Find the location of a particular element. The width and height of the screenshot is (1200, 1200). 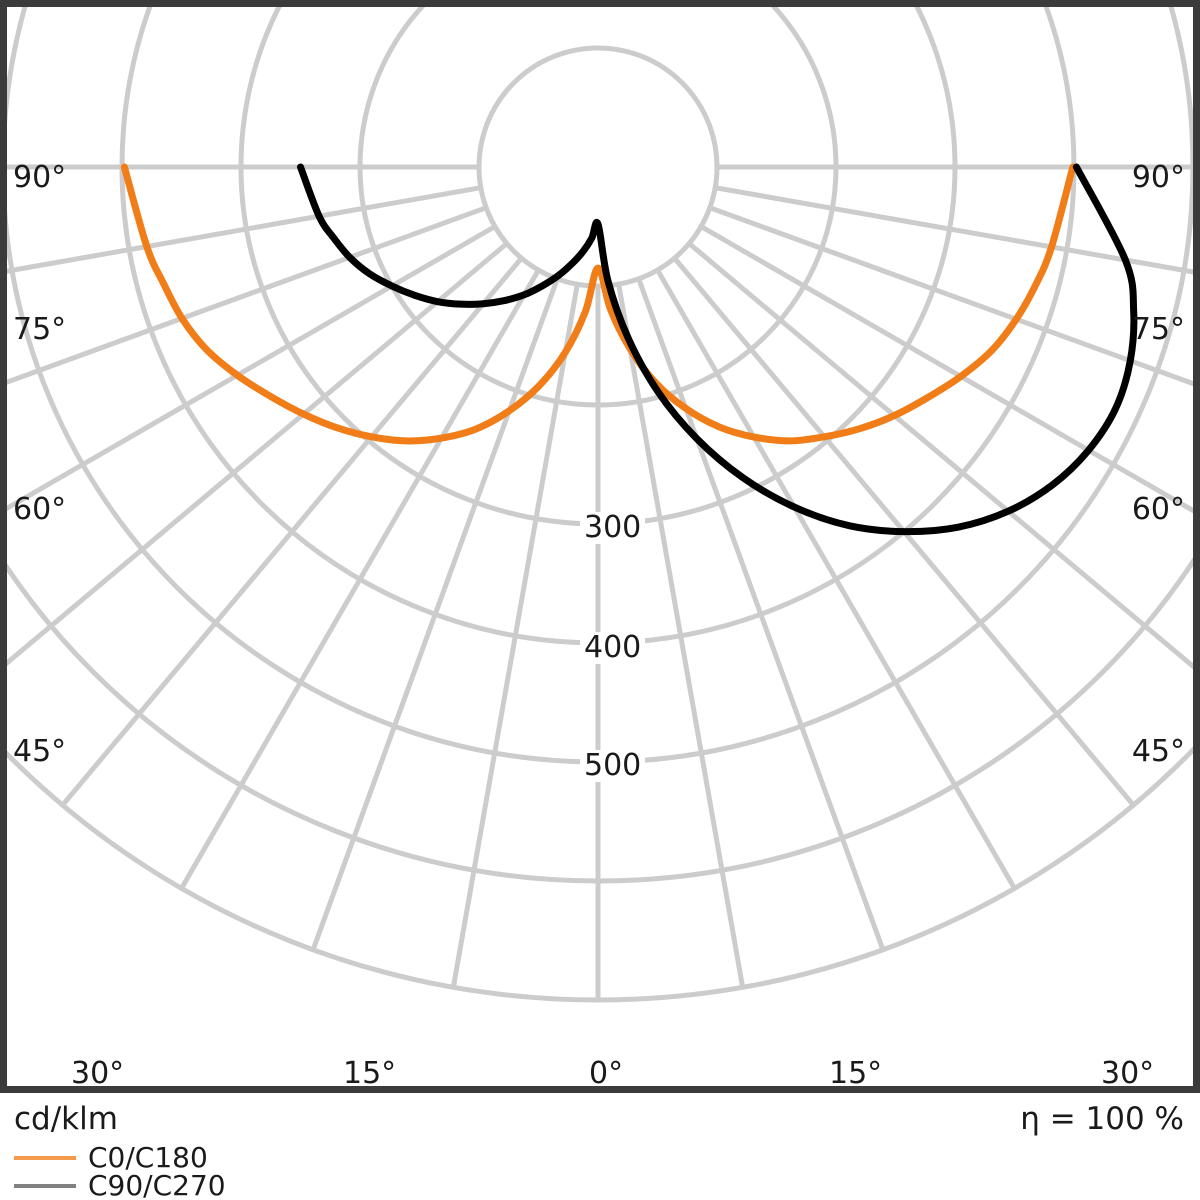

legend-item-c90-c270: C90/C270 is located at coordinates (214, 1186).